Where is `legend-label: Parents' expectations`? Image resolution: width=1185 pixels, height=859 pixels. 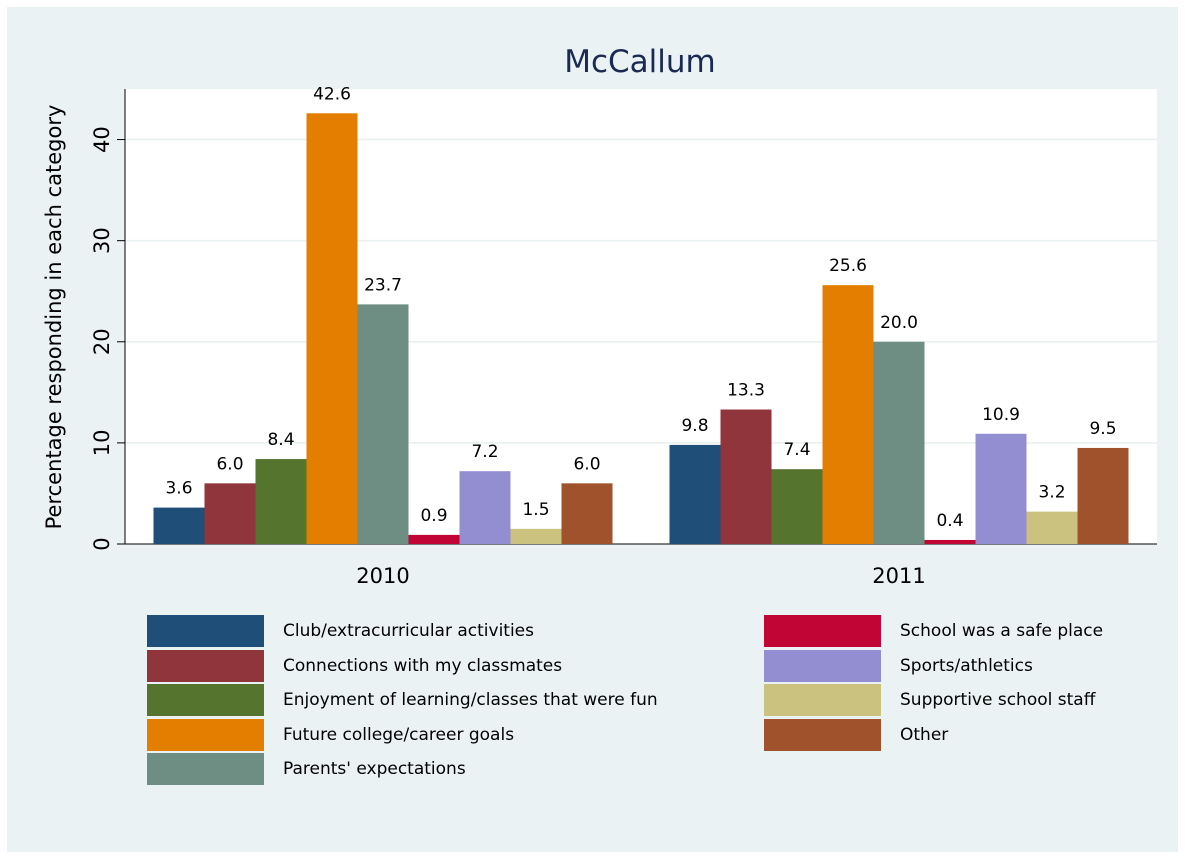
legend-label: Parents' expectations is located at coordinates (374, 769).